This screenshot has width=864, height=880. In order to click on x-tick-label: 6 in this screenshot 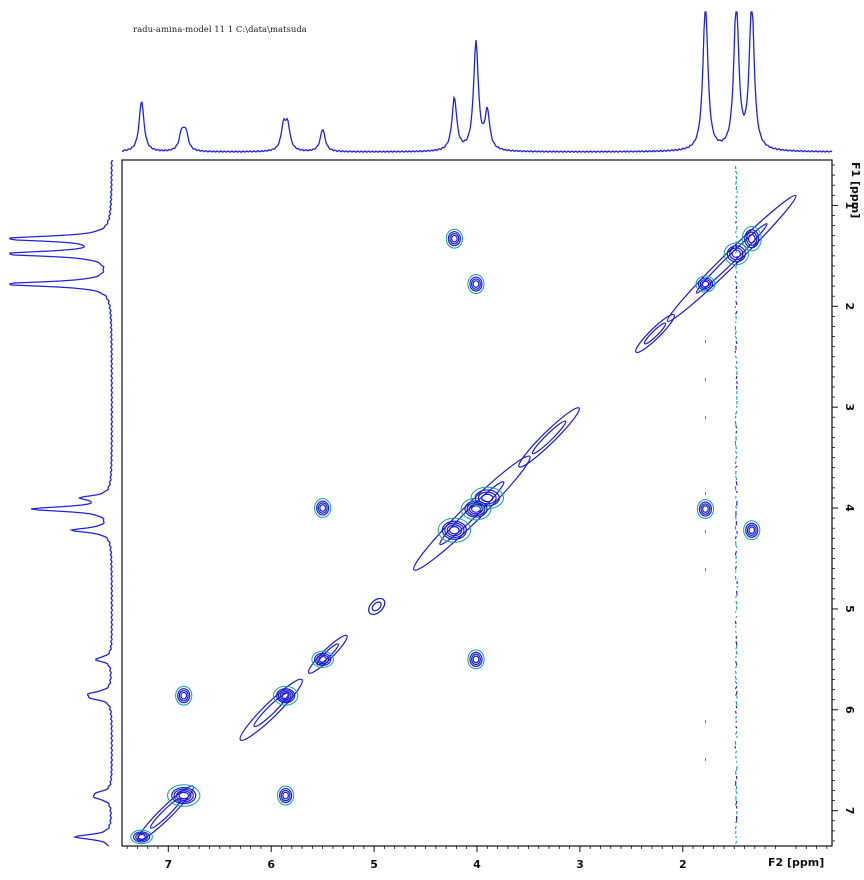, I will do `click(271, 864)`.